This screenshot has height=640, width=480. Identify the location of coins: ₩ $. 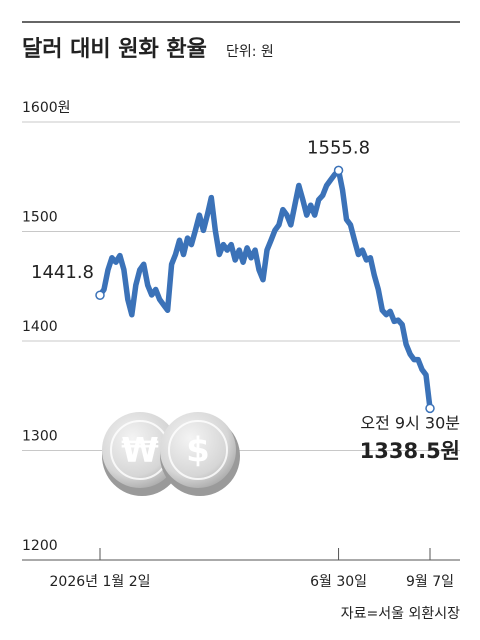
(171, 454).